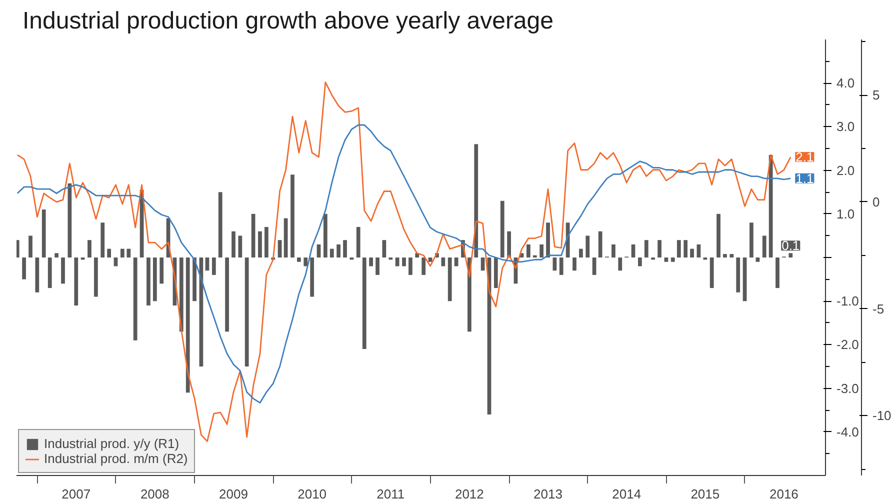  What do you see at coordinates (876, 202) in the screenshot?
I see `y2-tick-label: 0` at bounding box center [876, 202].